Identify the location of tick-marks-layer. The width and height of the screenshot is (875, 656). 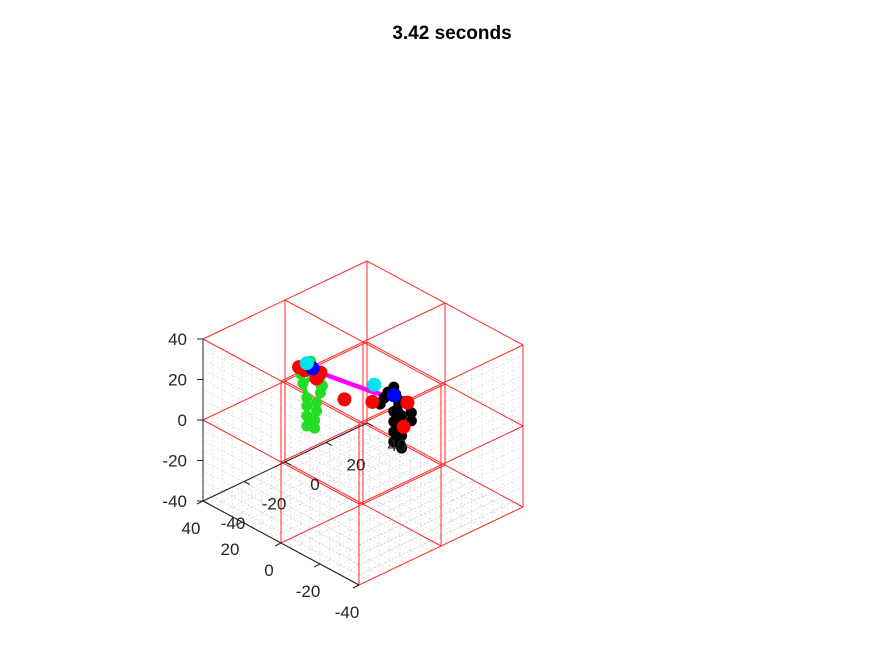
(285, 463).